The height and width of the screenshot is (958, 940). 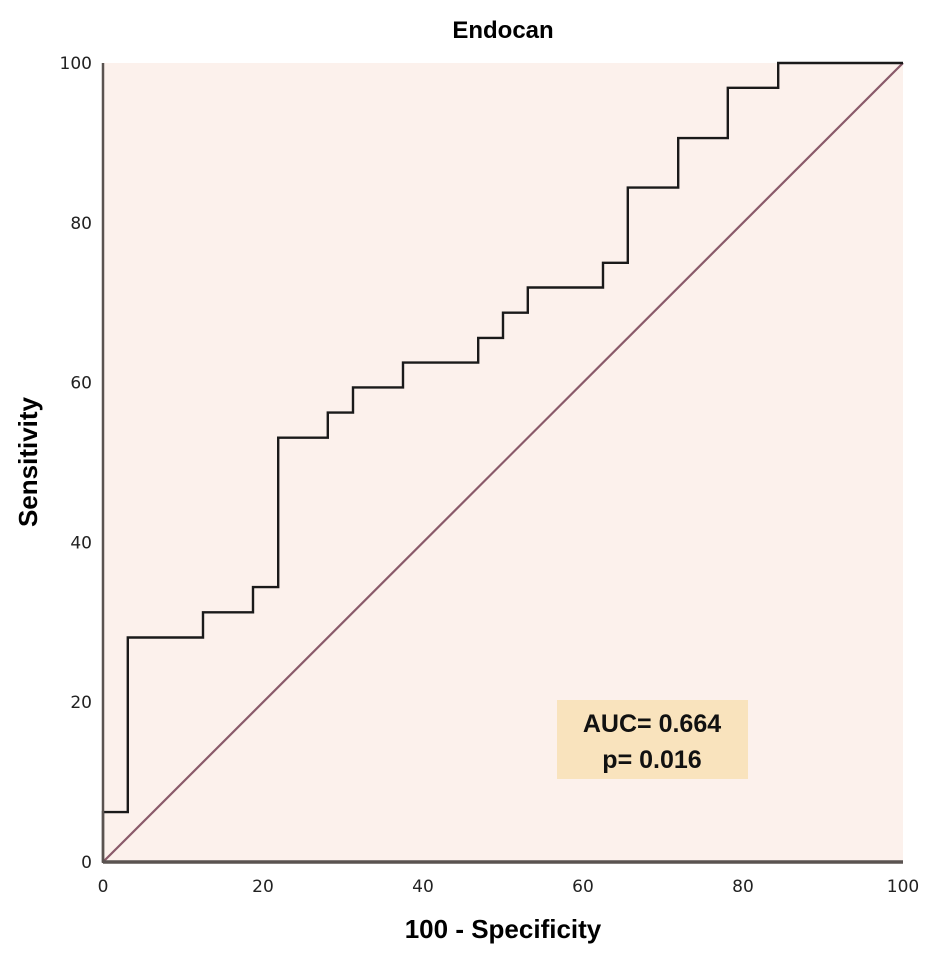 I want to click on auc-annotation: AUC= 0.664 p= 0.016, so click(x=652, y=739).